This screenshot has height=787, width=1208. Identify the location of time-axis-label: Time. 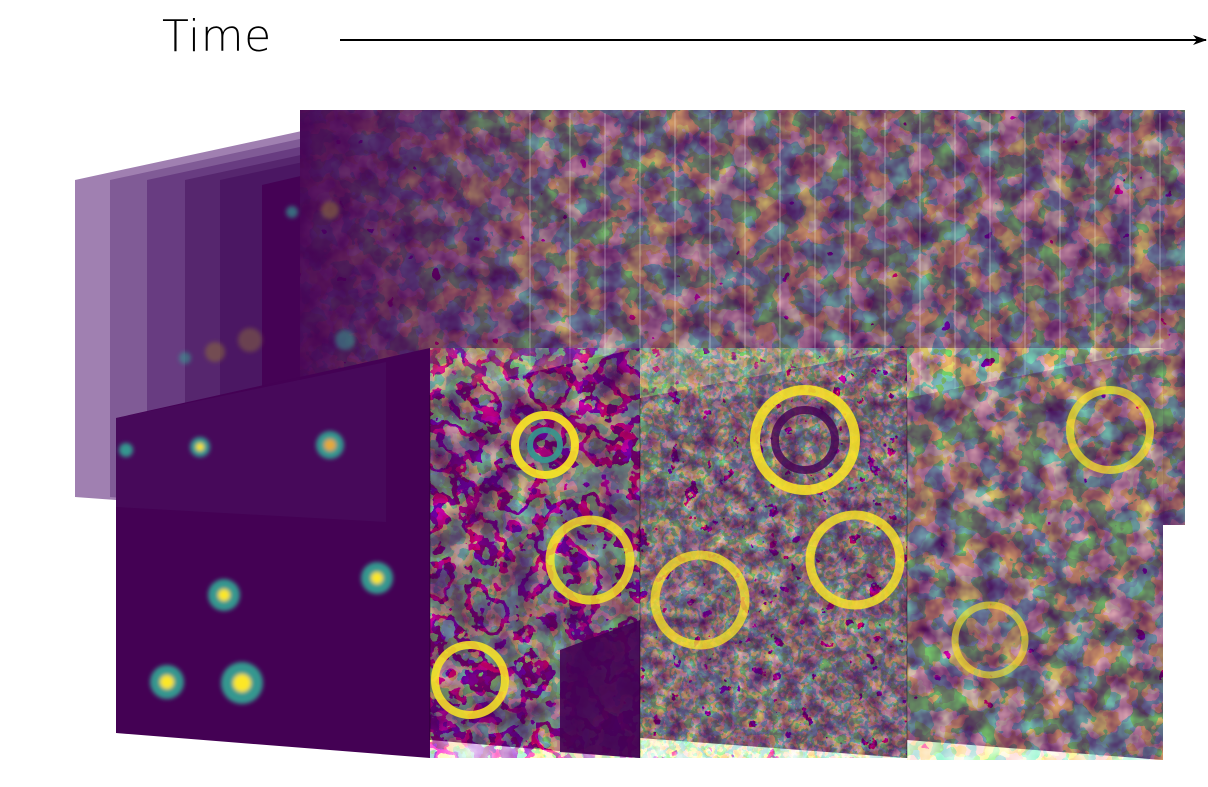
(217, 36).